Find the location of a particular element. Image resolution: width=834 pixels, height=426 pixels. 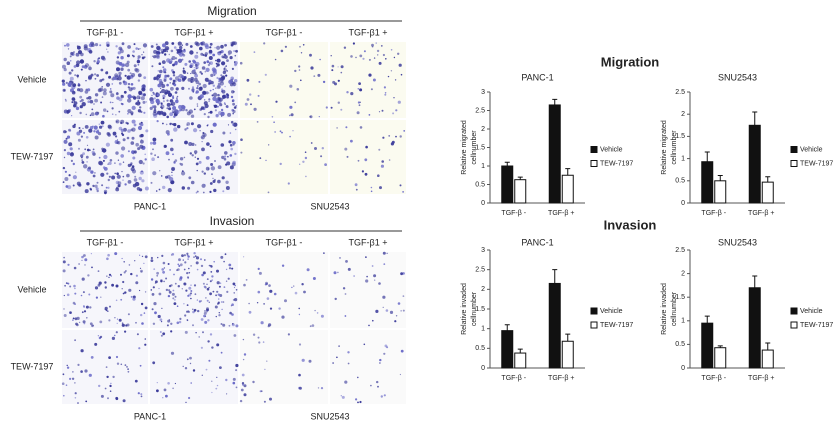

row-label: Vehicle is located at coordinates (31, 79).